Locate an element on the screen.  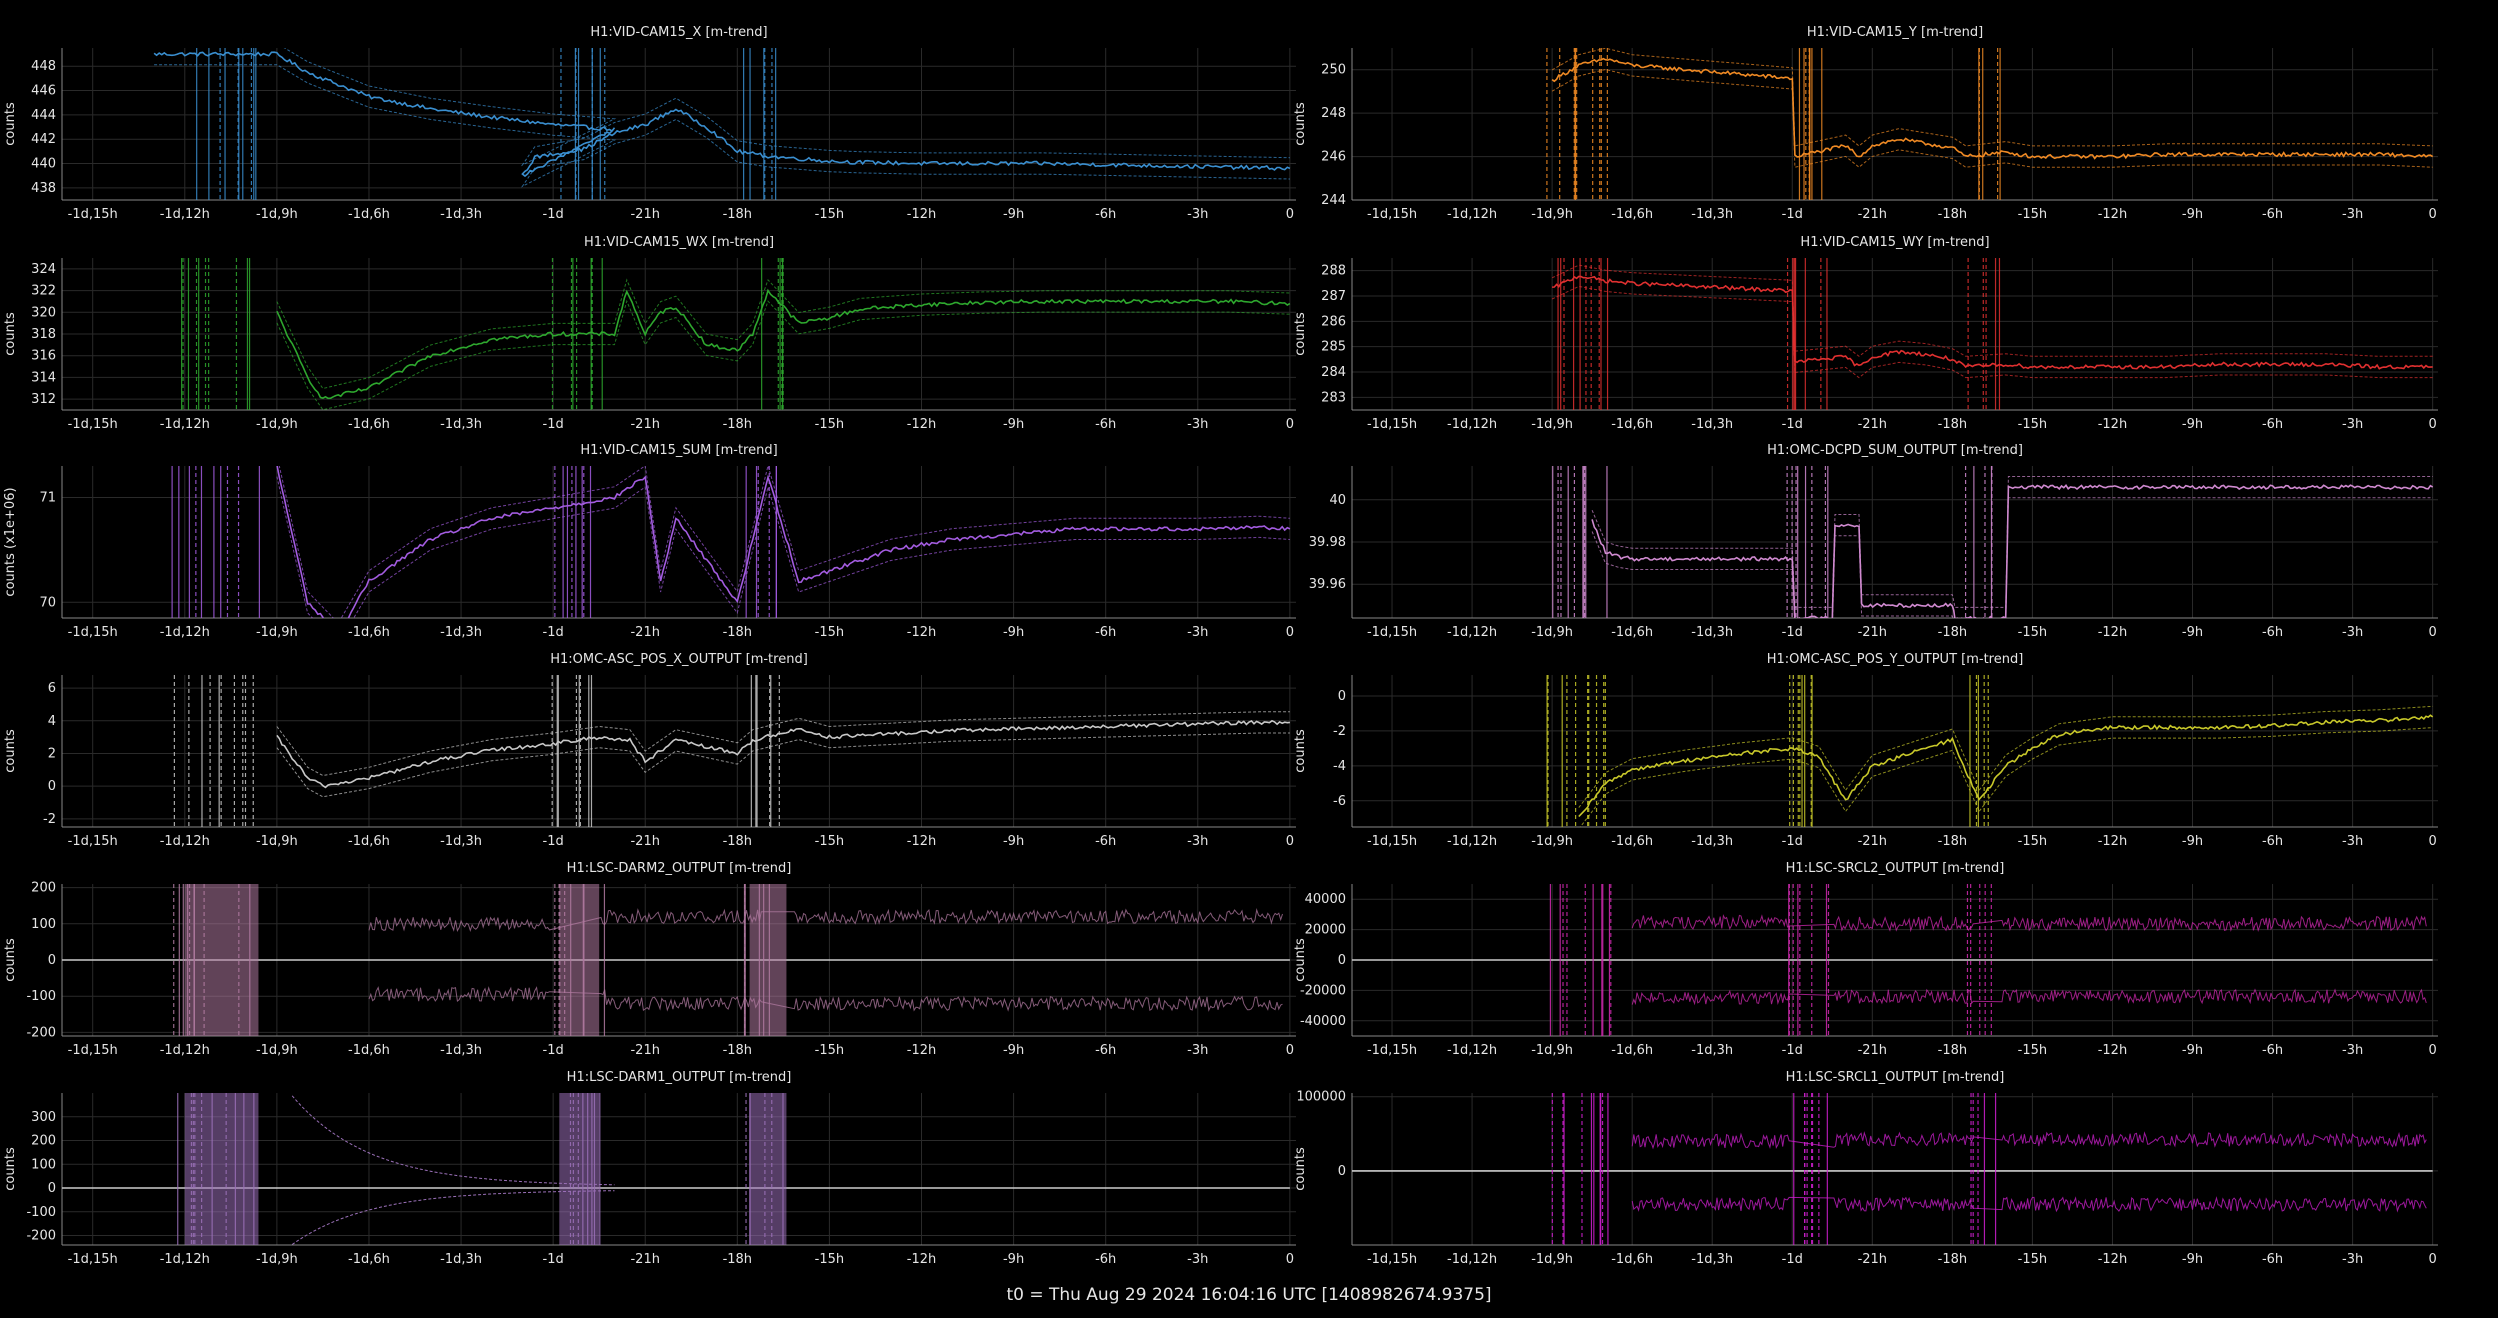
y-tick-label: -20000 is located at coordinates (1323, 990).